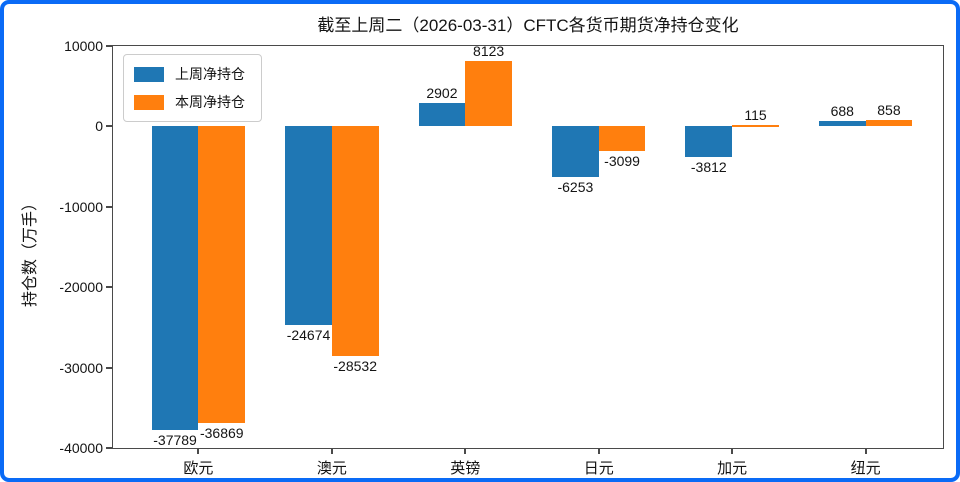  I want to click on x-tick-label: 纽元, so click(865, 468).